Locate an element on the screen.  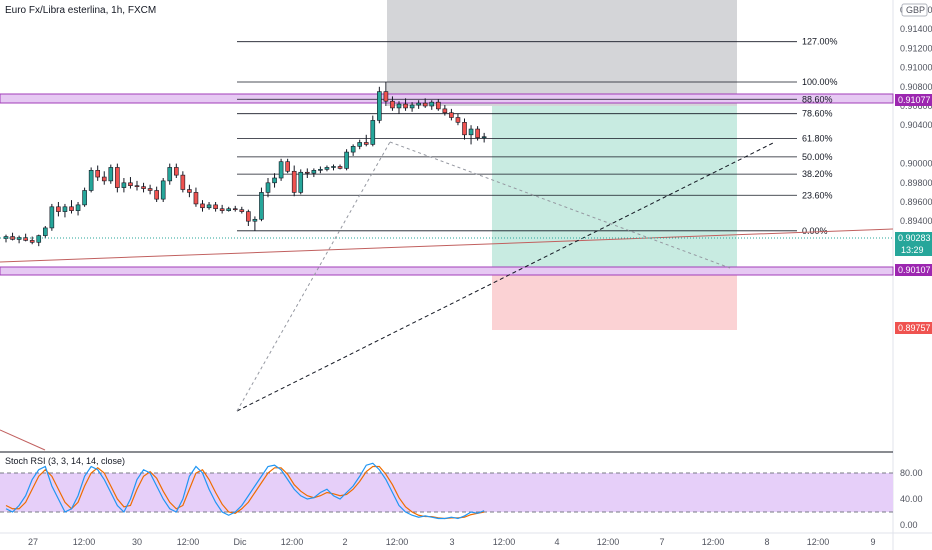
stoch-rsi-d-line is located at coordinates (245, 492).